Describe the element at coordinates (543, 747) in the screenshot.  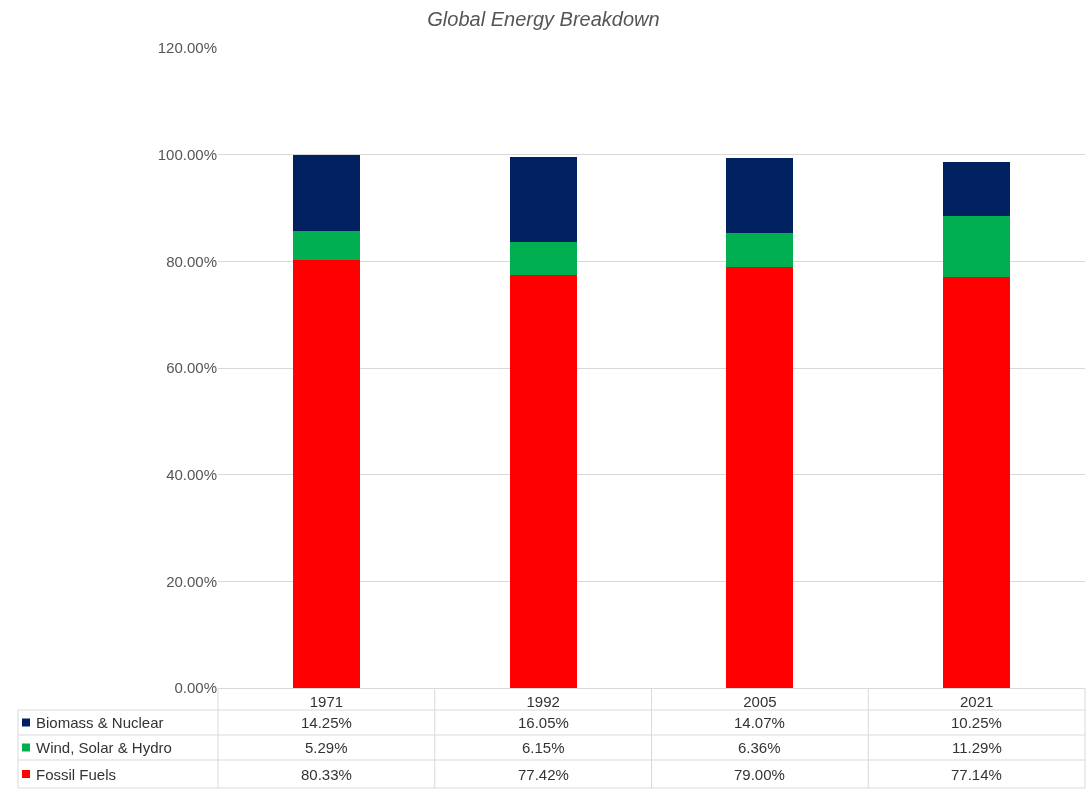
I see `data-label: 6.15%` at that location.